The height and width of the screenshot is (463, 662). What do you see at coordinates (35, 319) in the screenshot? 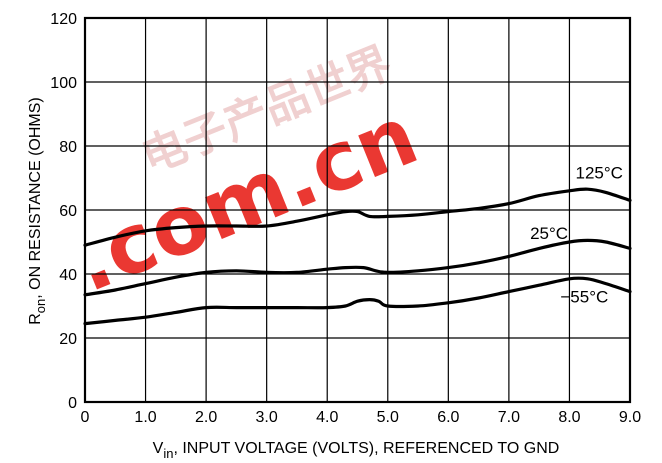
I see `y-axis-symbol: R` at bounding box center [35, 319].